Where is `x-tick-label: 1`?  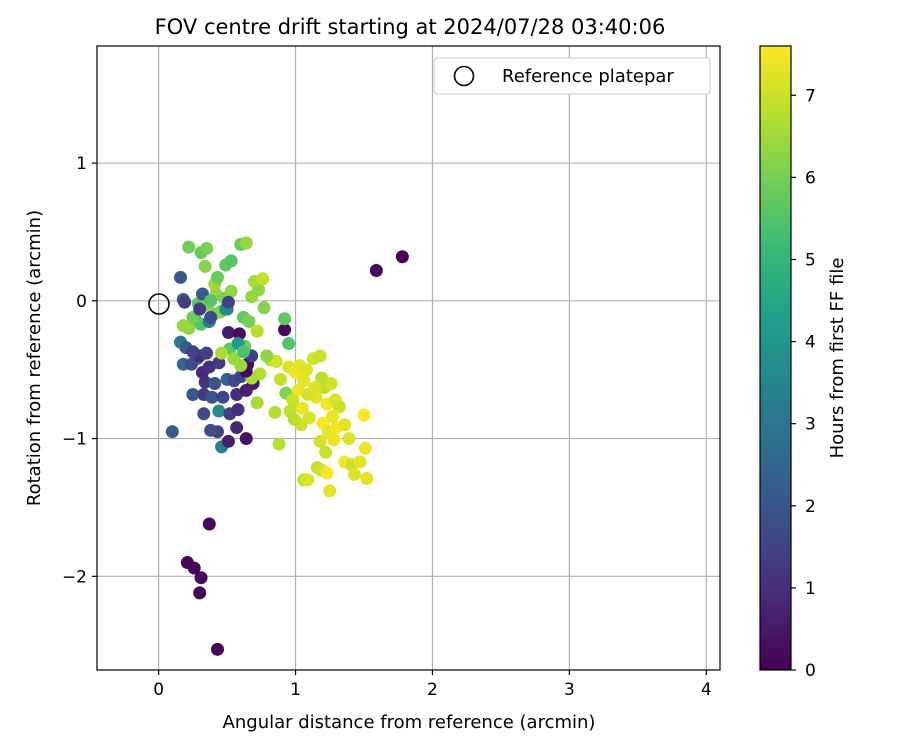
x-tick-label: 1 is located at coordinates (295, 690).